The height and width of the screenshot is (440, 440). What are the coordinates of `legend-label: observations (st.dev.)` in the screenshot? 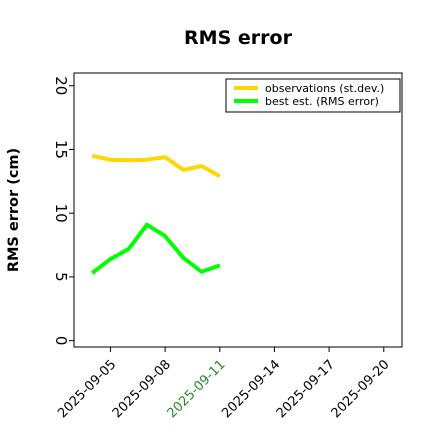 It's located at (324, 88).